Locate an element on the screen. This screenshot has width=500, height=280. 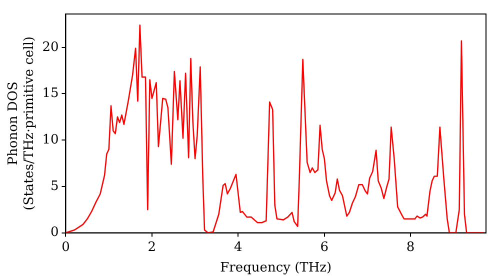
x-tick-label: 0 is located at coordinates (66, 247).